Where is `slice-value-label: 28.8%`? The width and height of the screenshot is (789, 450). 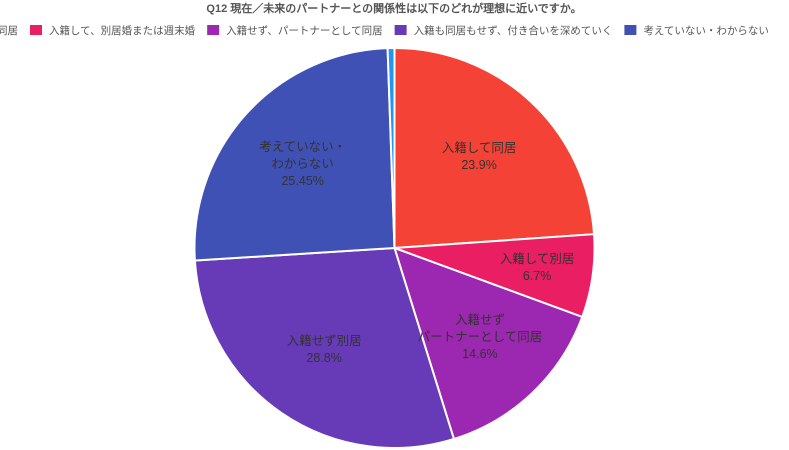
slice-value-label: 28.8% is located at coordinates (323, 358).